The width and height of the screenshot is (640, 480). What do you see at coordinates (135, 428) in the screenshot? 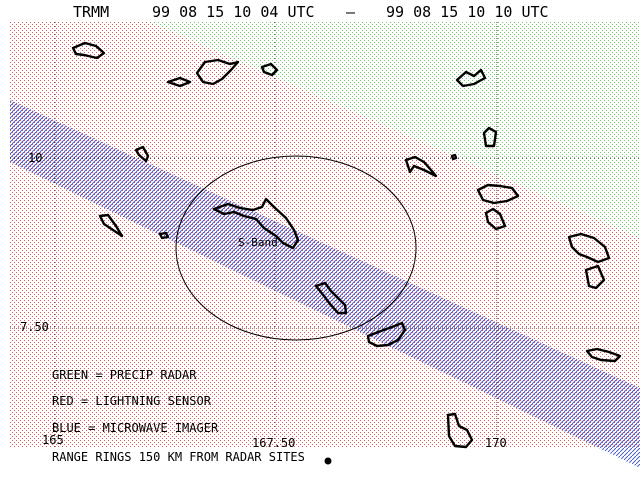
I see `legend-microwave-imager: BLUE = MICROWAVE IMAGER` at bounding box center [135, 428].